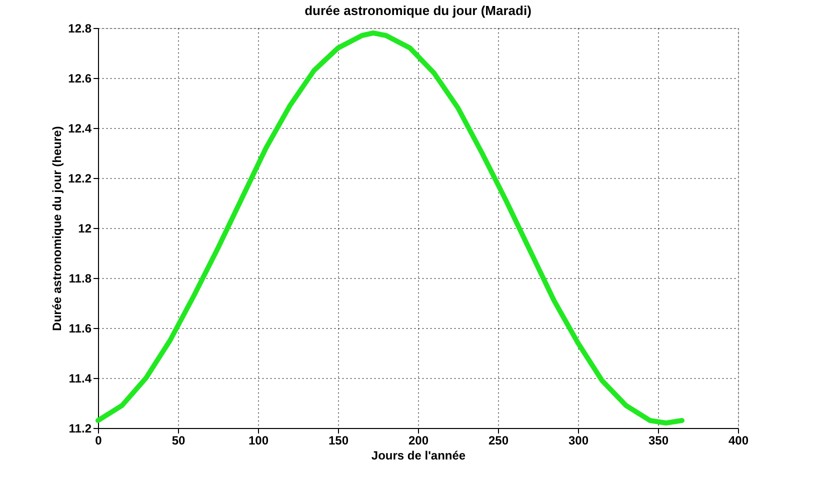 The height and width of the screenshot is (501, 815). I want to click on x-tick-label: 300, so click(578, 441).